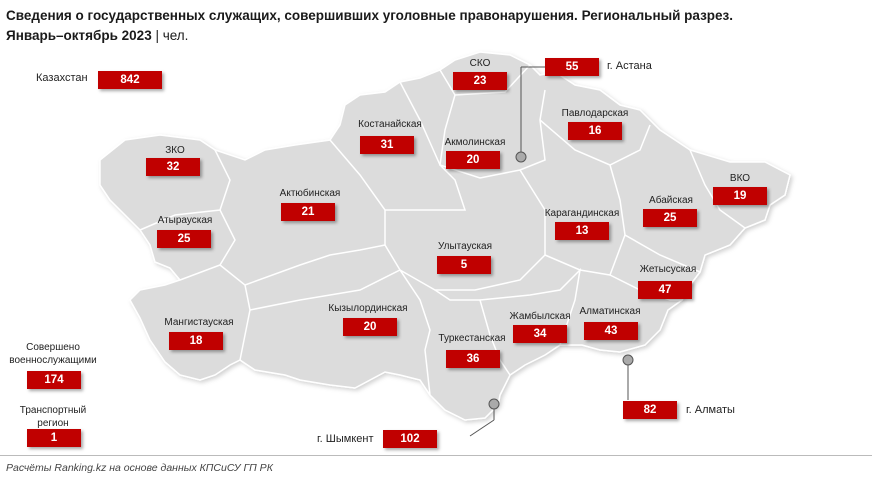  I want to click on karaganda-label: Карагандинская, so click(582, 213).